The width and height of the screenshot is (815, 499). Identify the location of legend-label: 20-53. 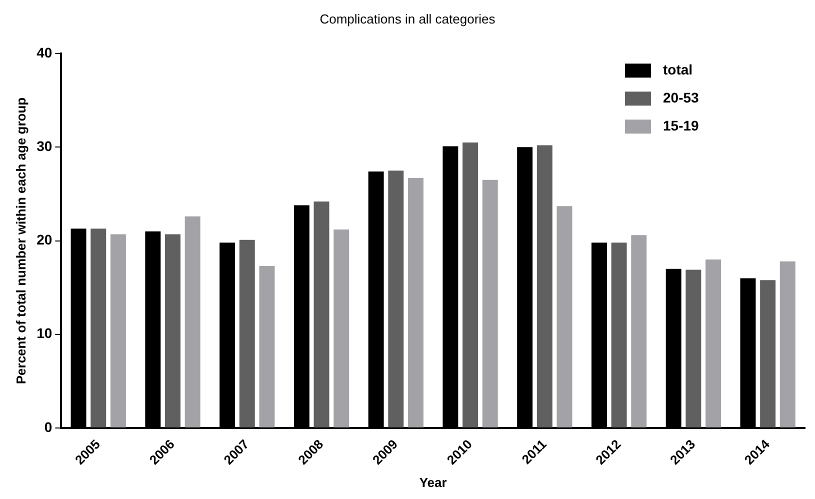
(681, 97).